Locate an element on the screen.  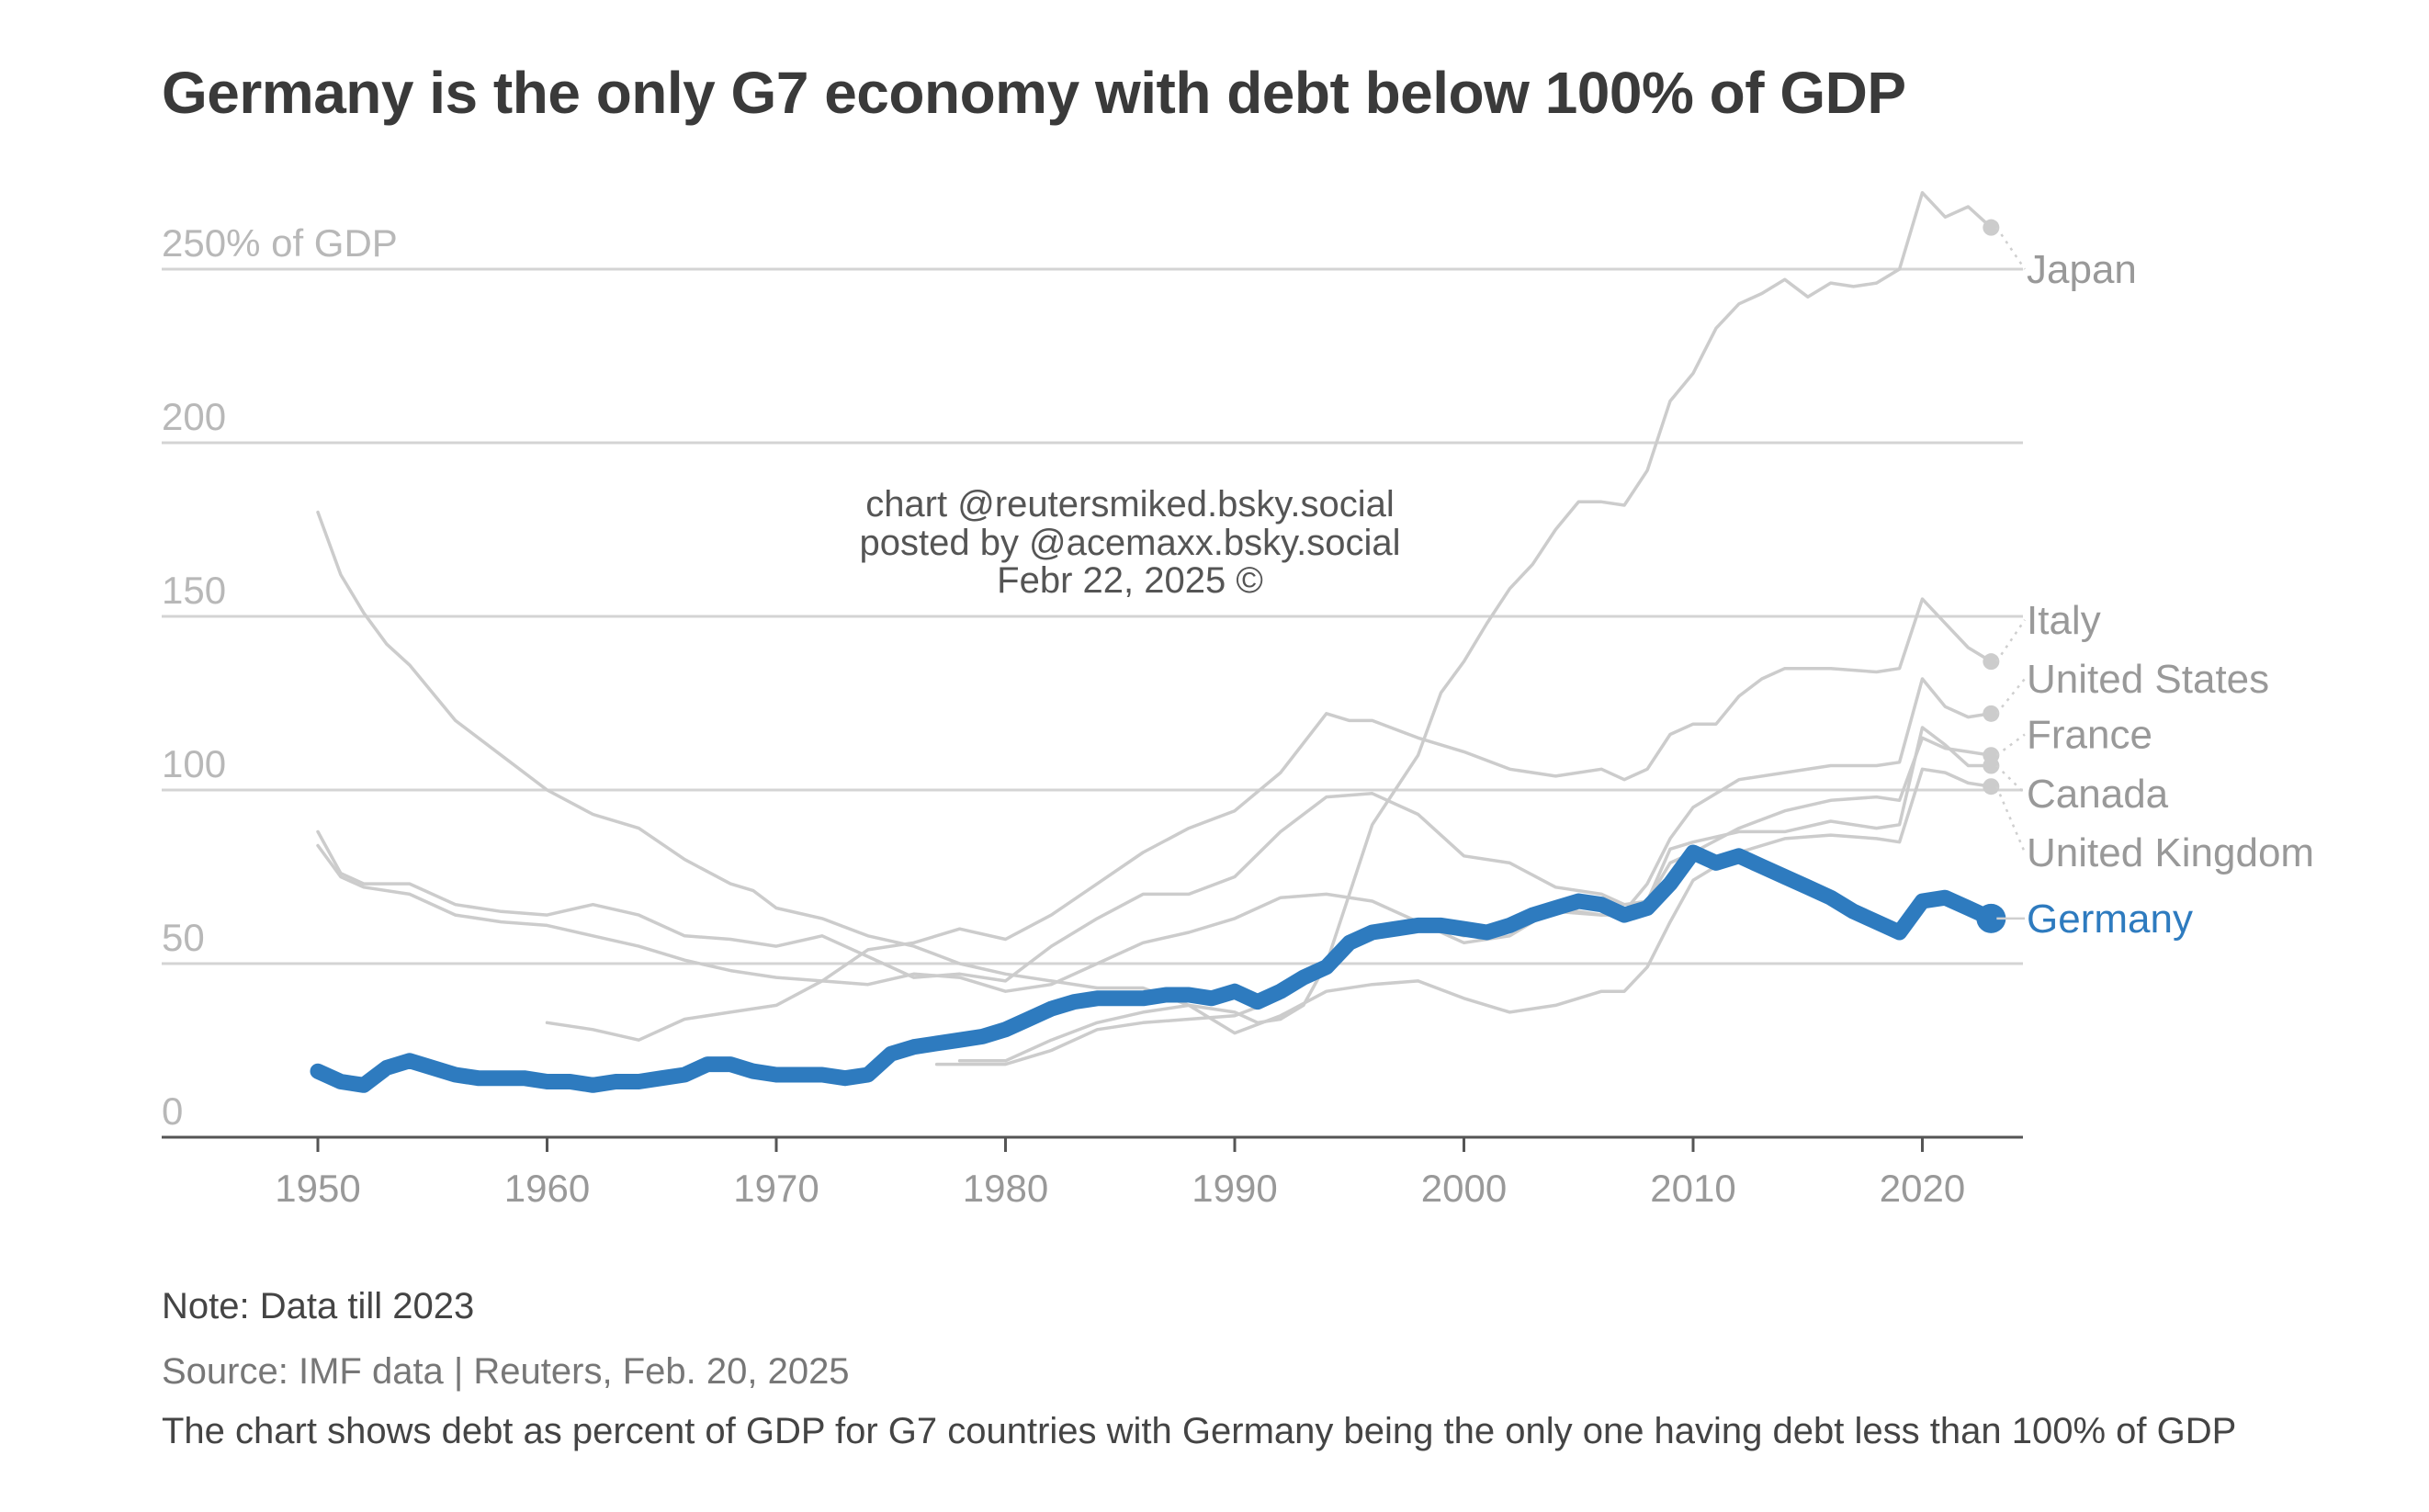
y-tick-labels: 0 50 100 150 200 250% of GDP is located at coordinates (280, 677).